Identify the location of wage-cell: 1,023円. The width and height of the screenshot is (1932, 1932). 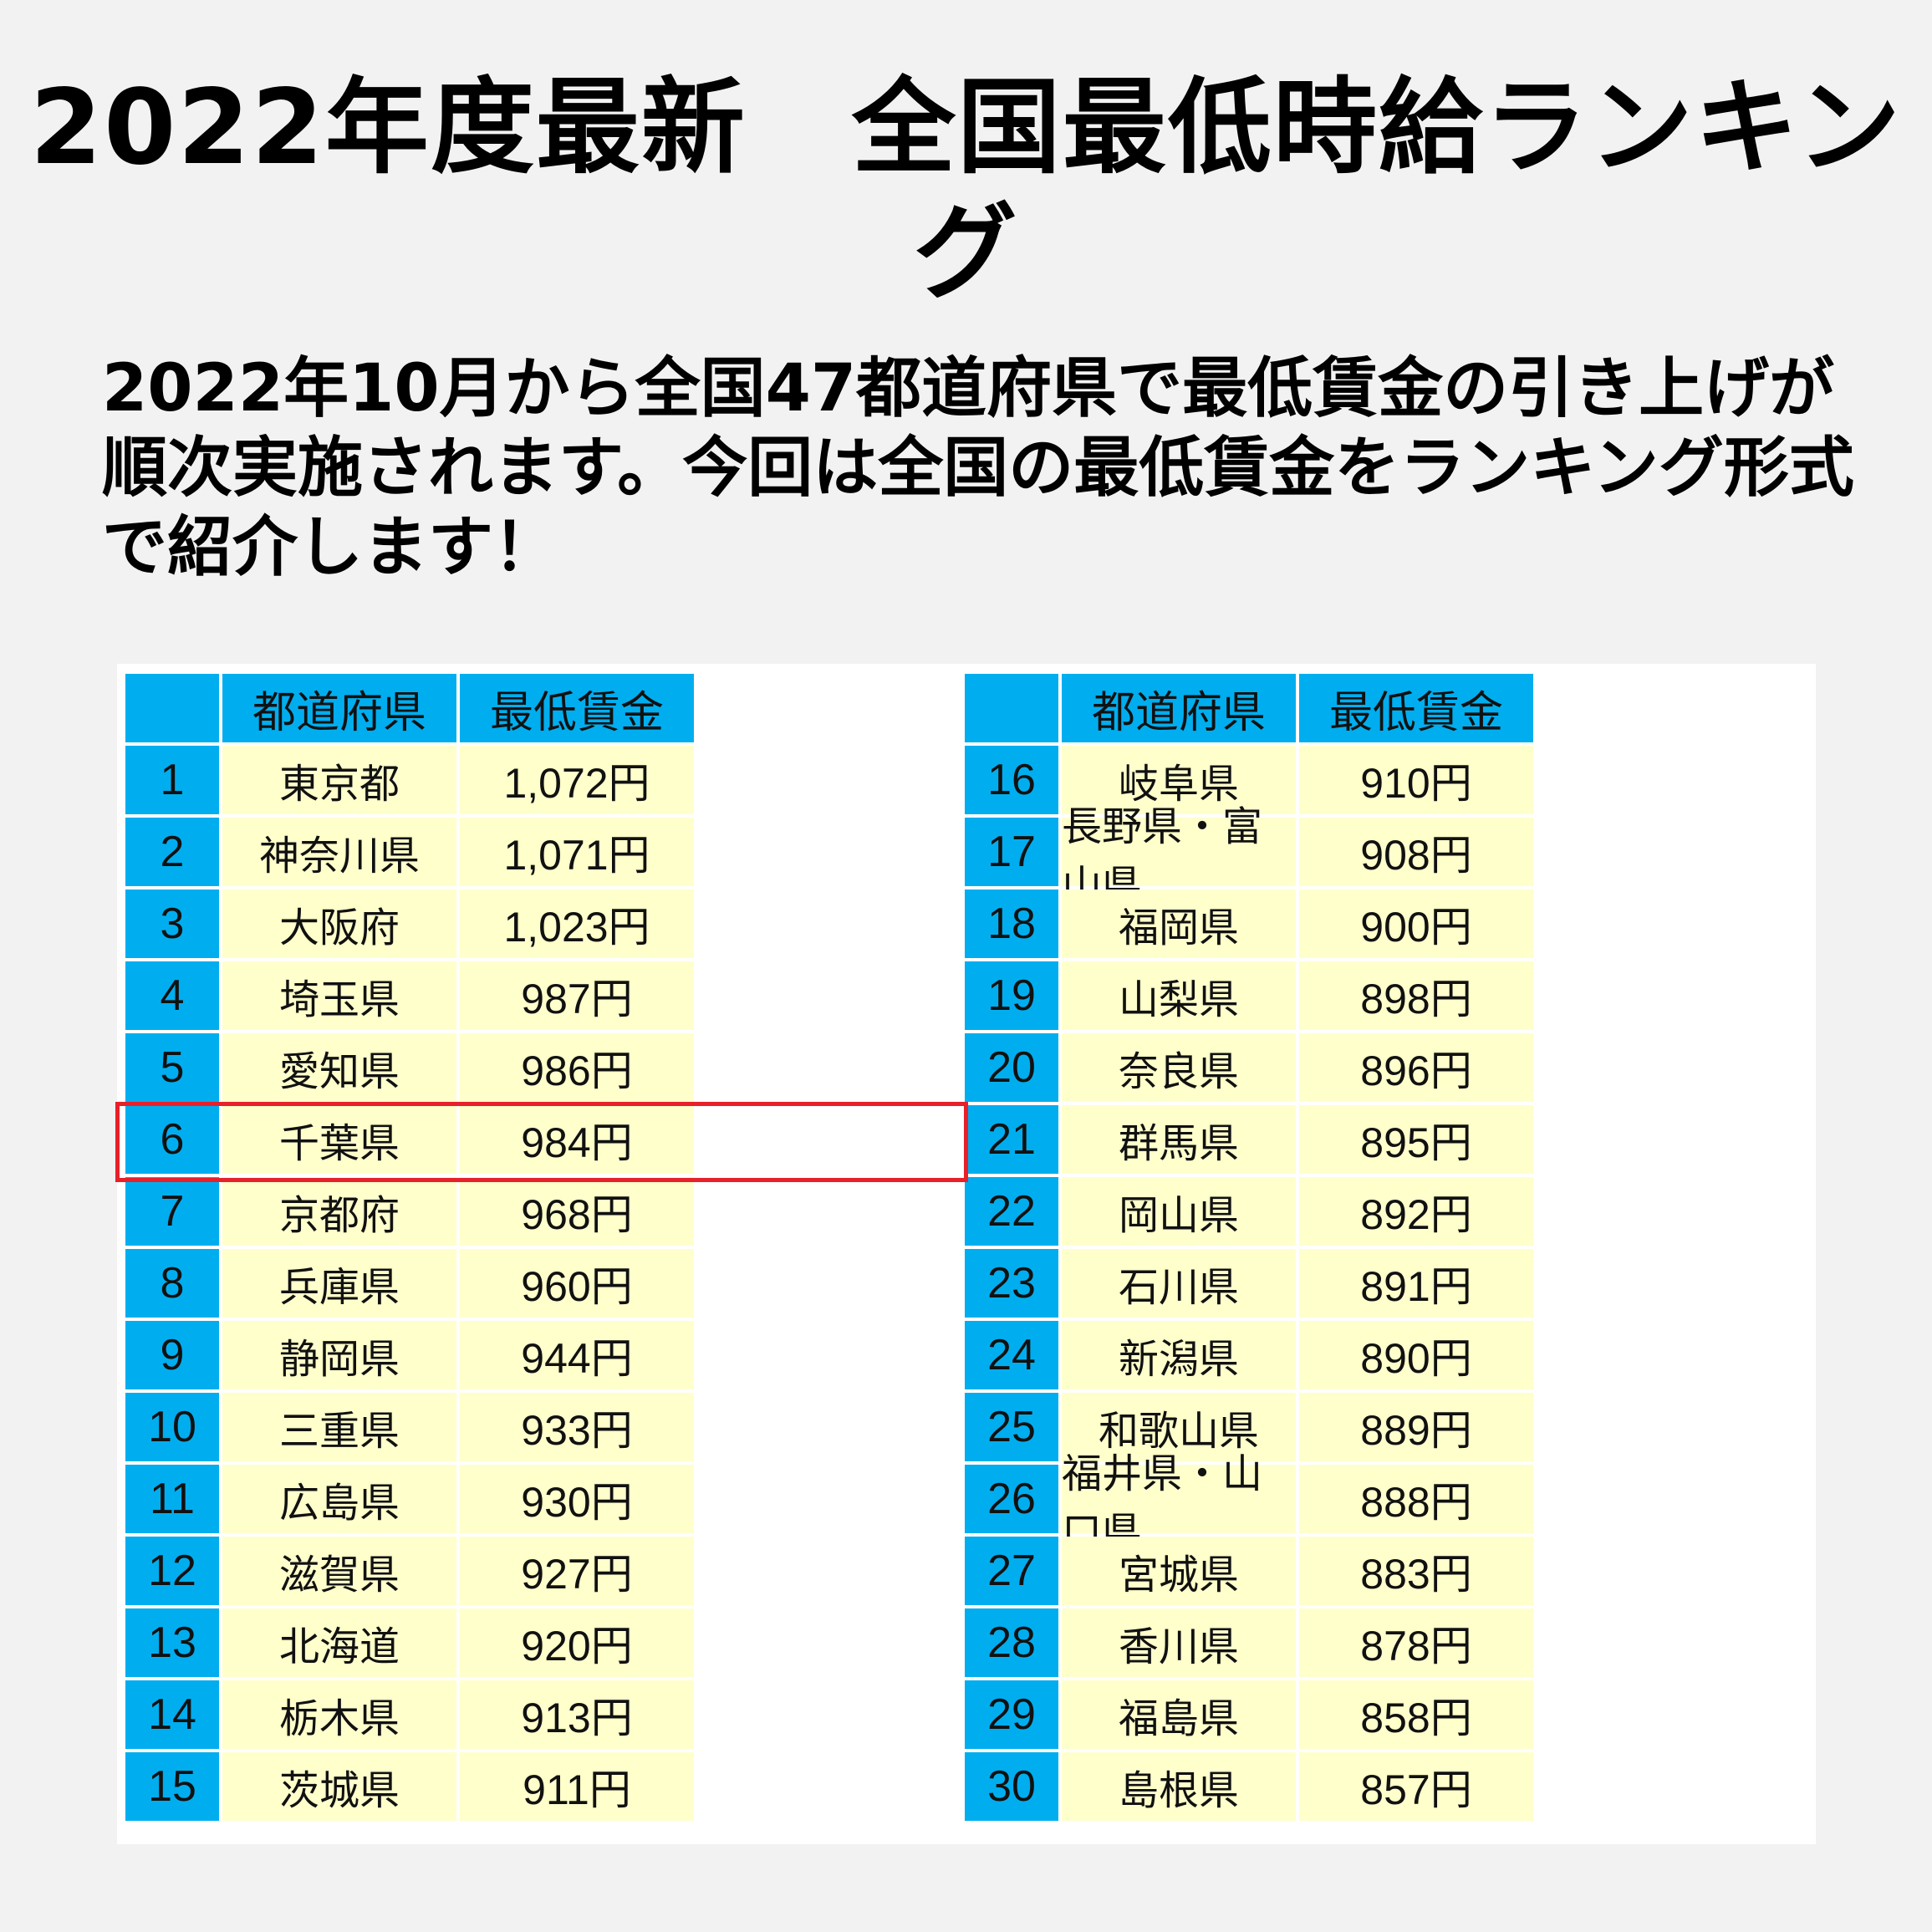
(577, 924).